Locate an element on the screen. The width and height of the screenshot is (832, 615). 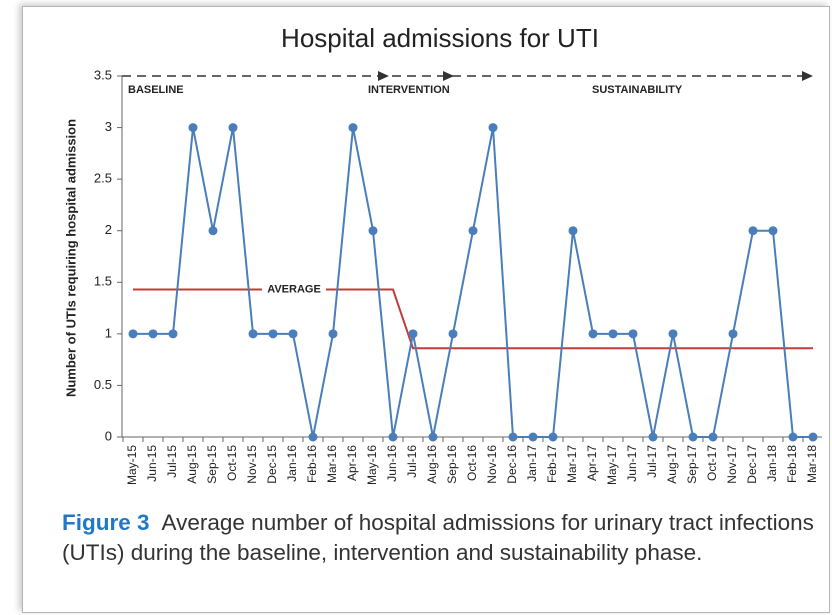
x-tick-label: Jan-18 is located at coordinates (772, 463).